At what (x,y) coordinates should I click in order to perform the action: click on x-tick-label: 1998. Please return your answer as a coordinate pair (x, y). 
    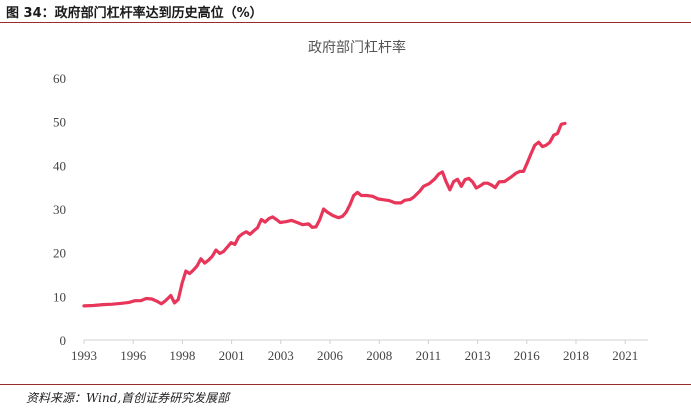
    Looking at the image, I should click on (182, 355).